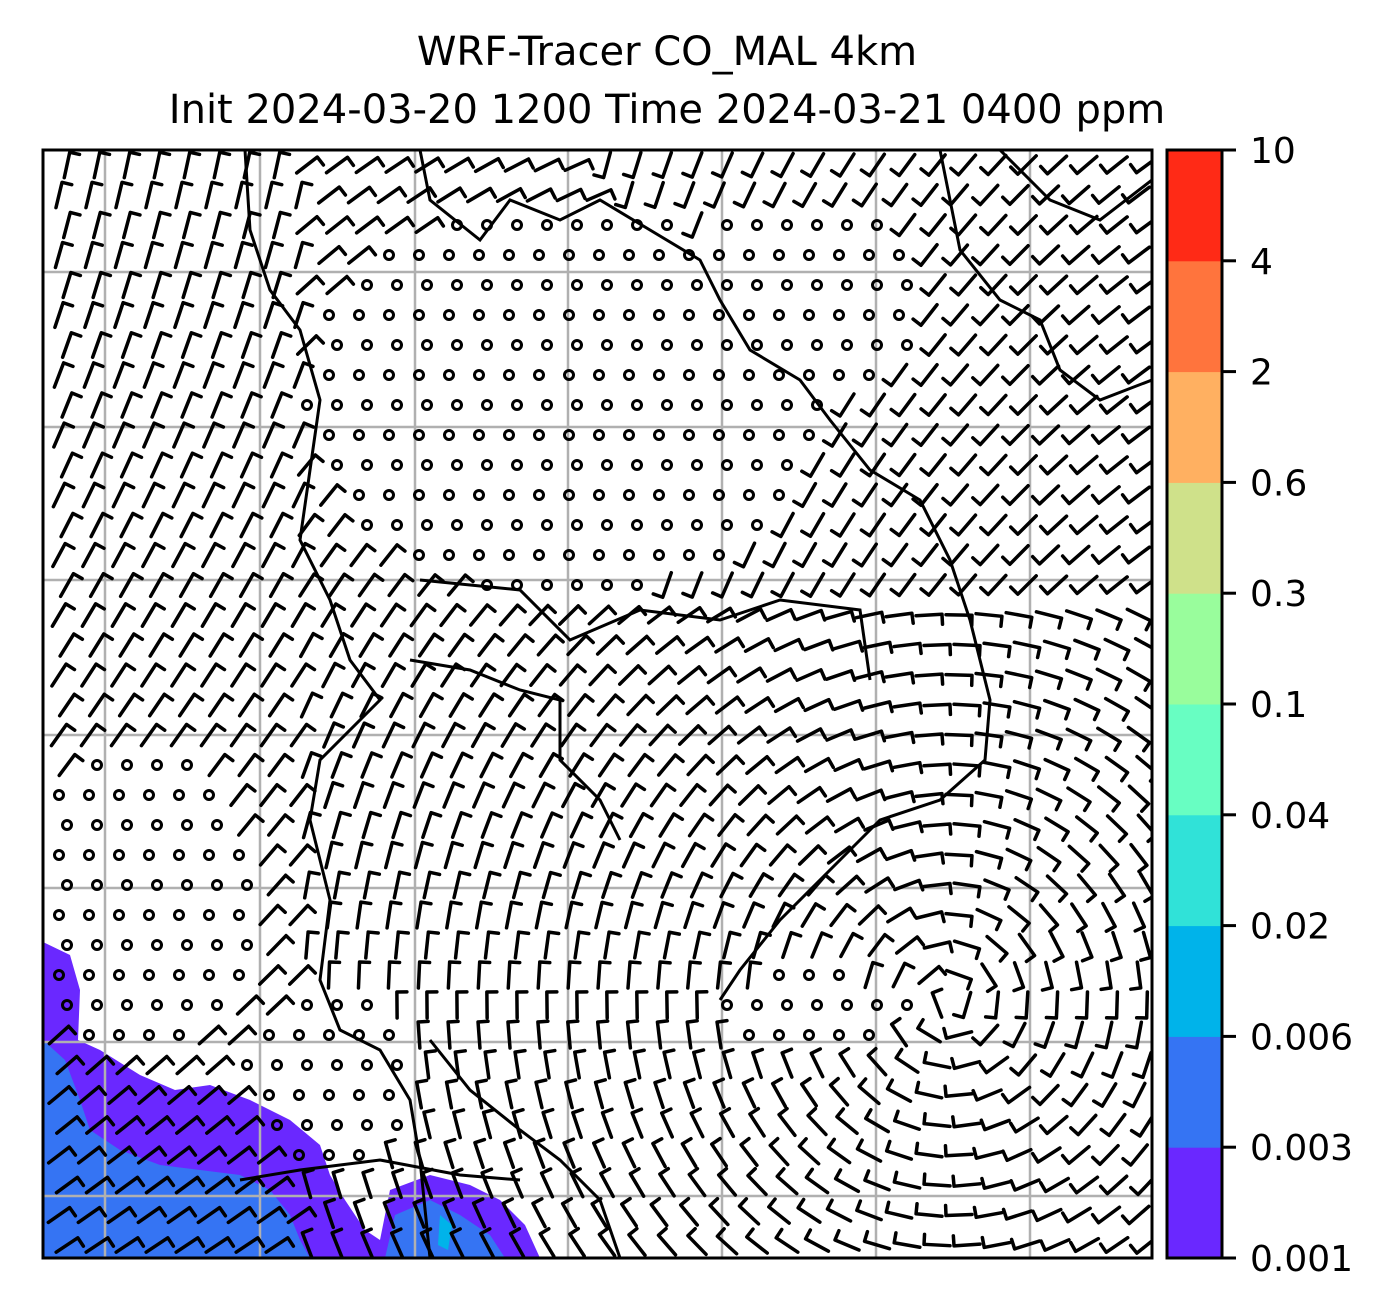 This screenshot has width=1400, height=1313. Describe the element at coordinates (1194, 206) in the screenshot. I see `colorbar-segment` at that location.